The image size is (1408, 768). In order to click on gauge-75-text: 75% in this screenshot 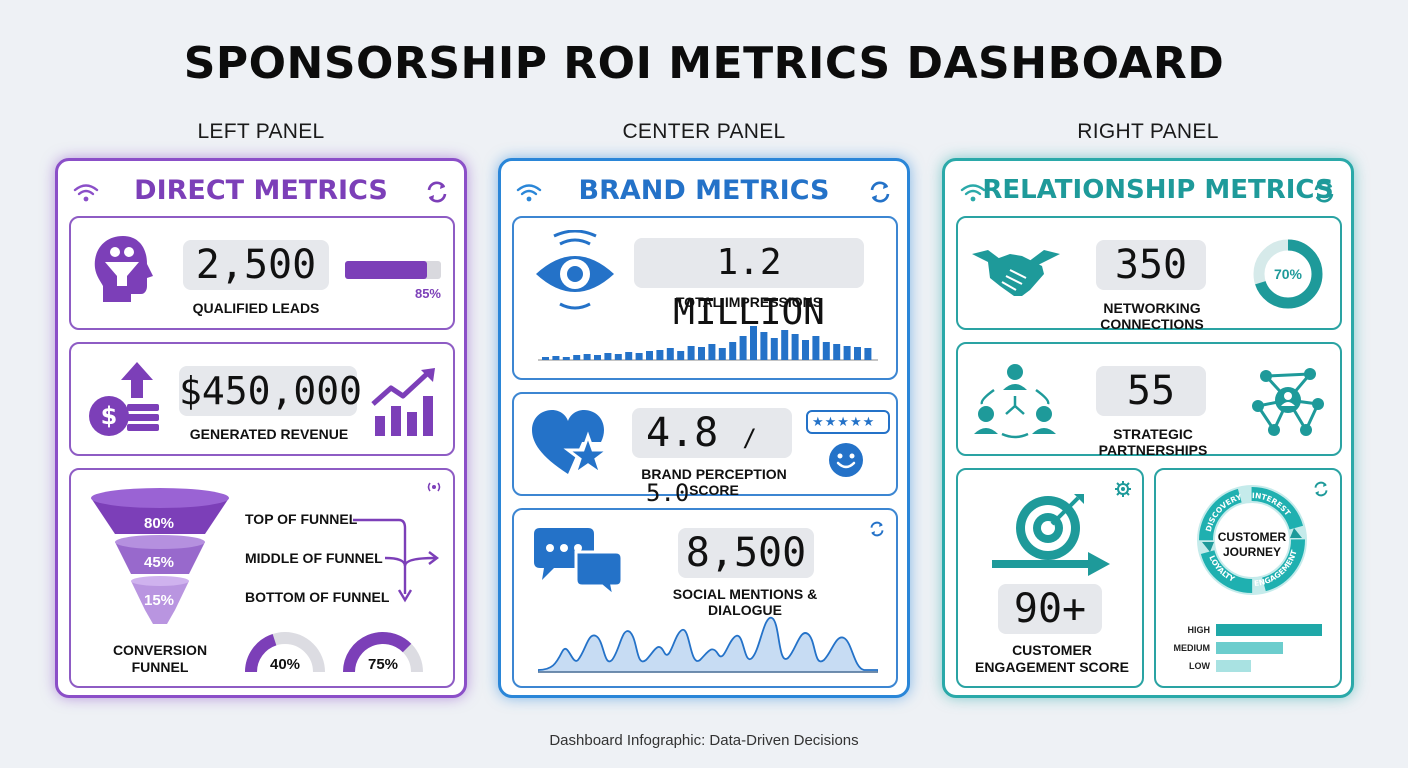, I will do `click(383, 664)`.